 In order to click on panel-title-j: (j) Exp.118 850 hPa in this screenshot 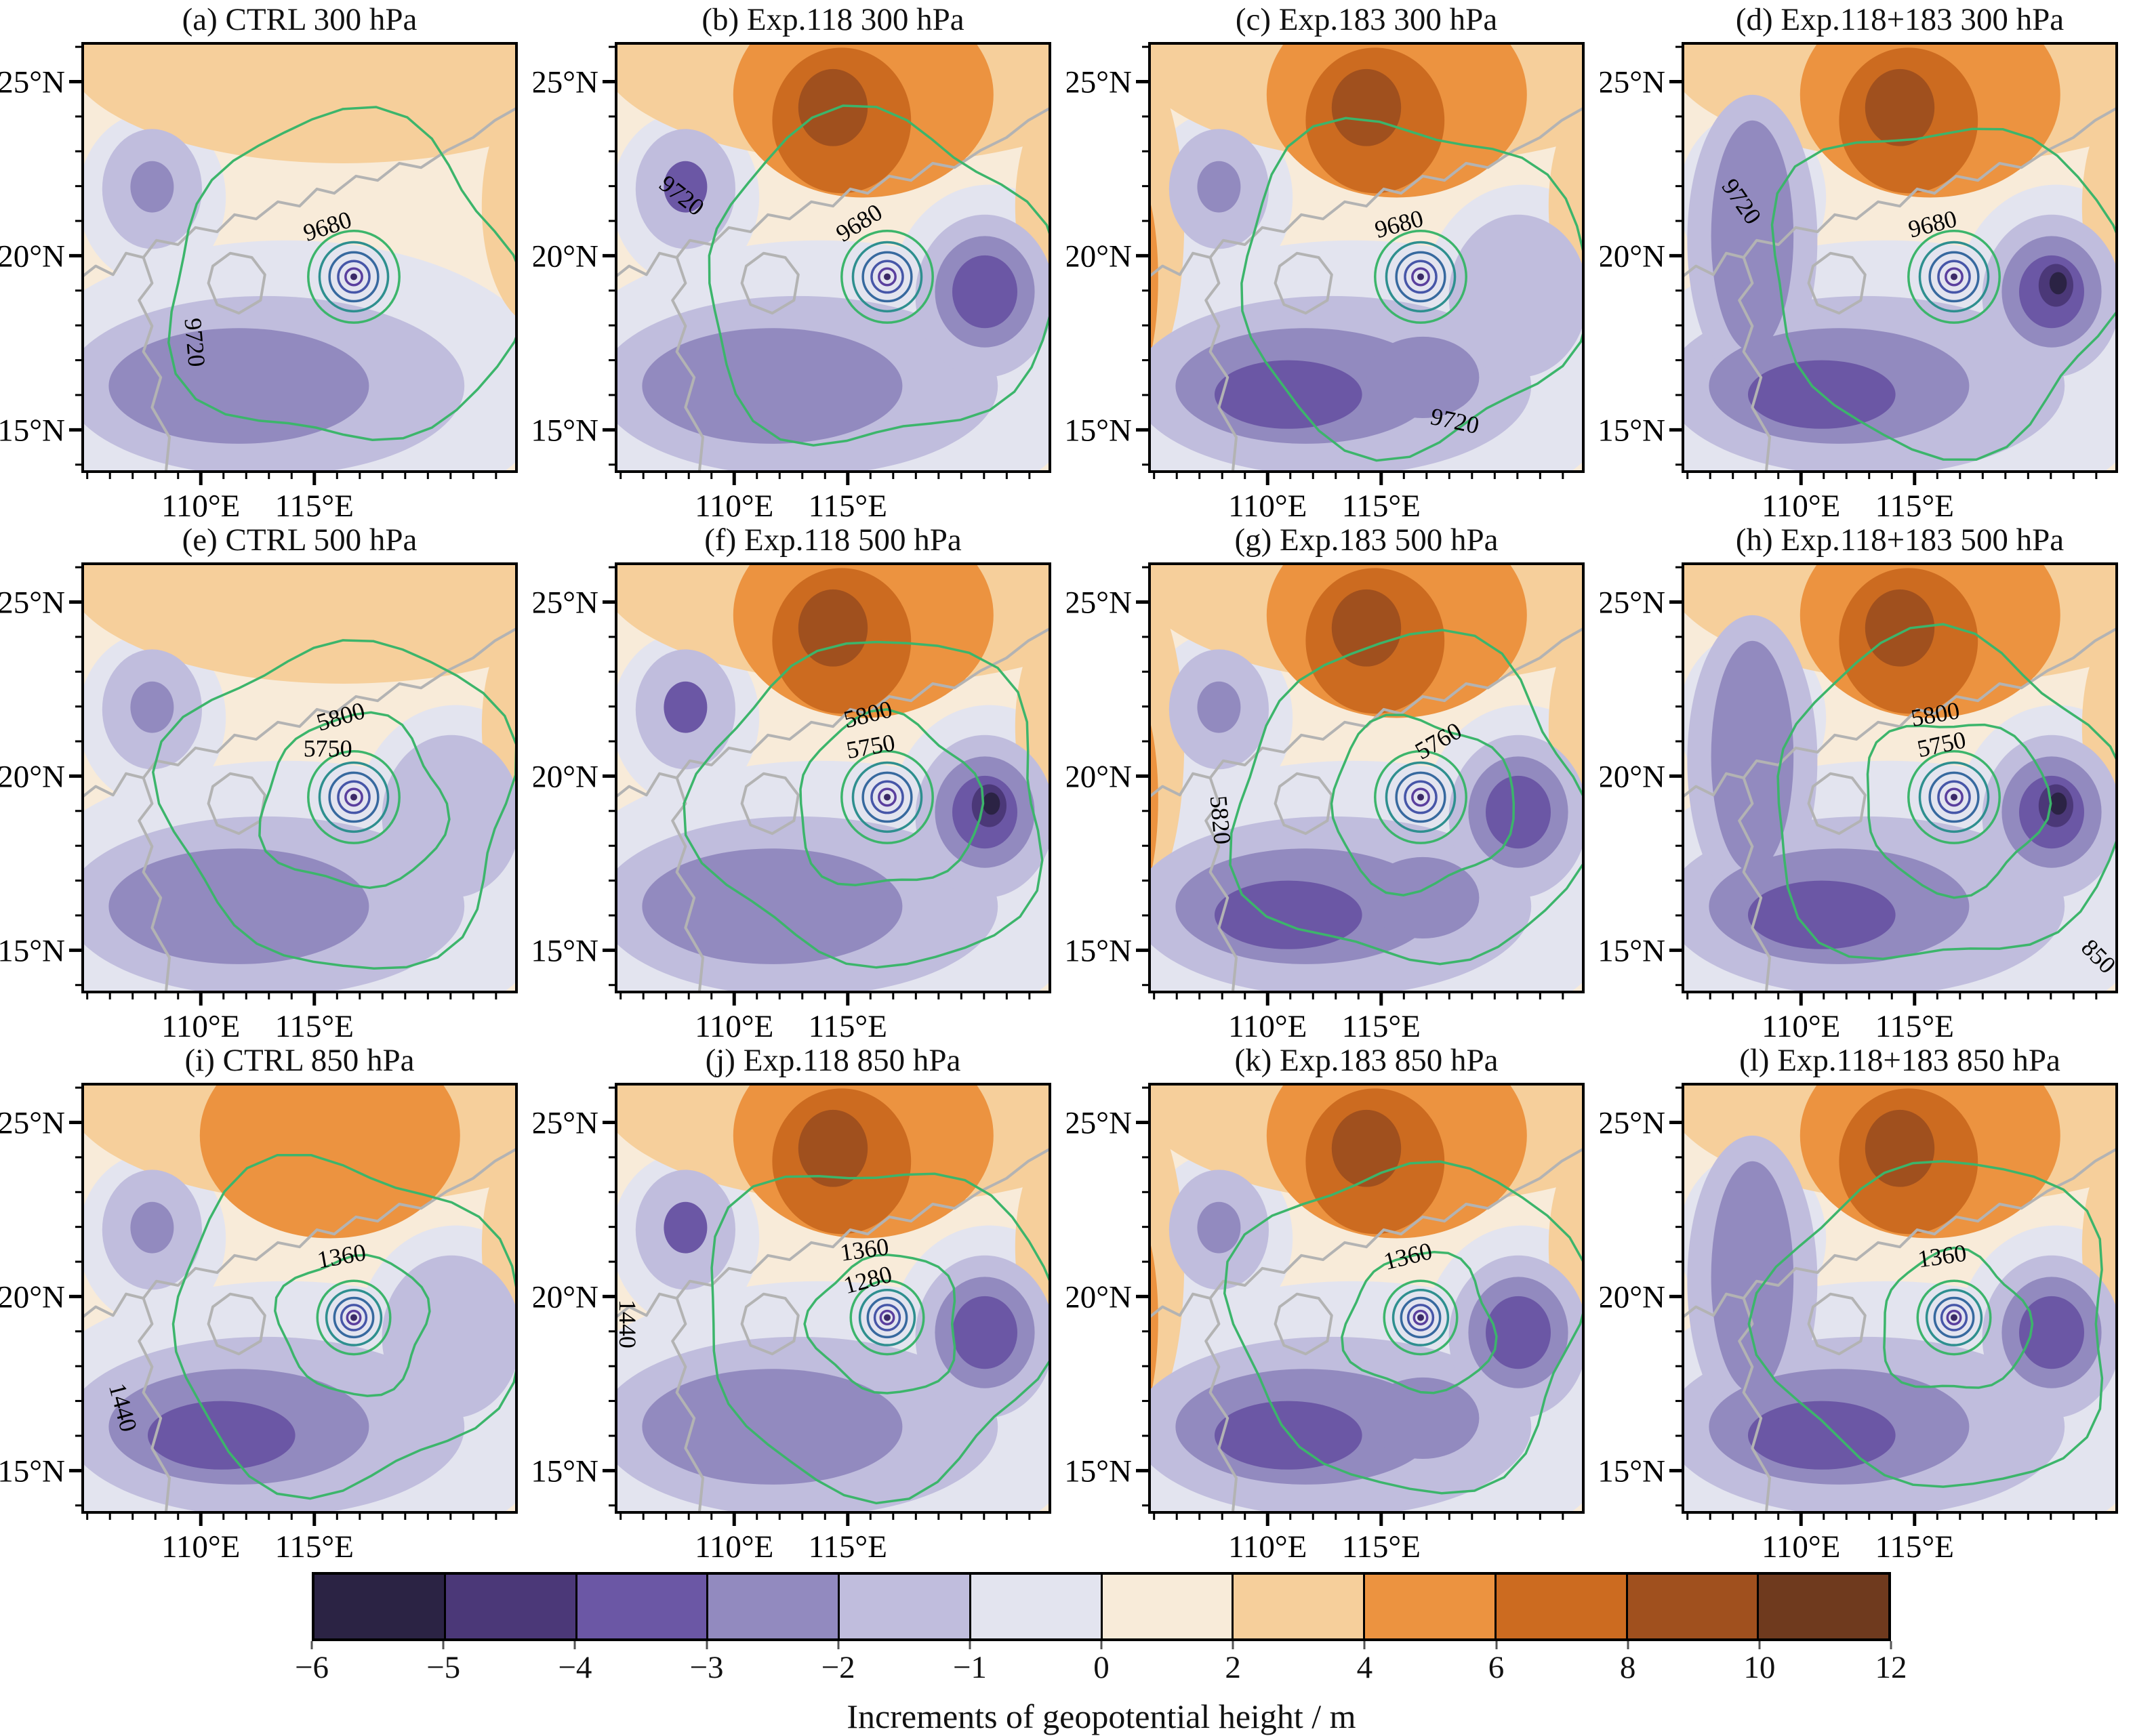, I will do `click(833, 1060)`.